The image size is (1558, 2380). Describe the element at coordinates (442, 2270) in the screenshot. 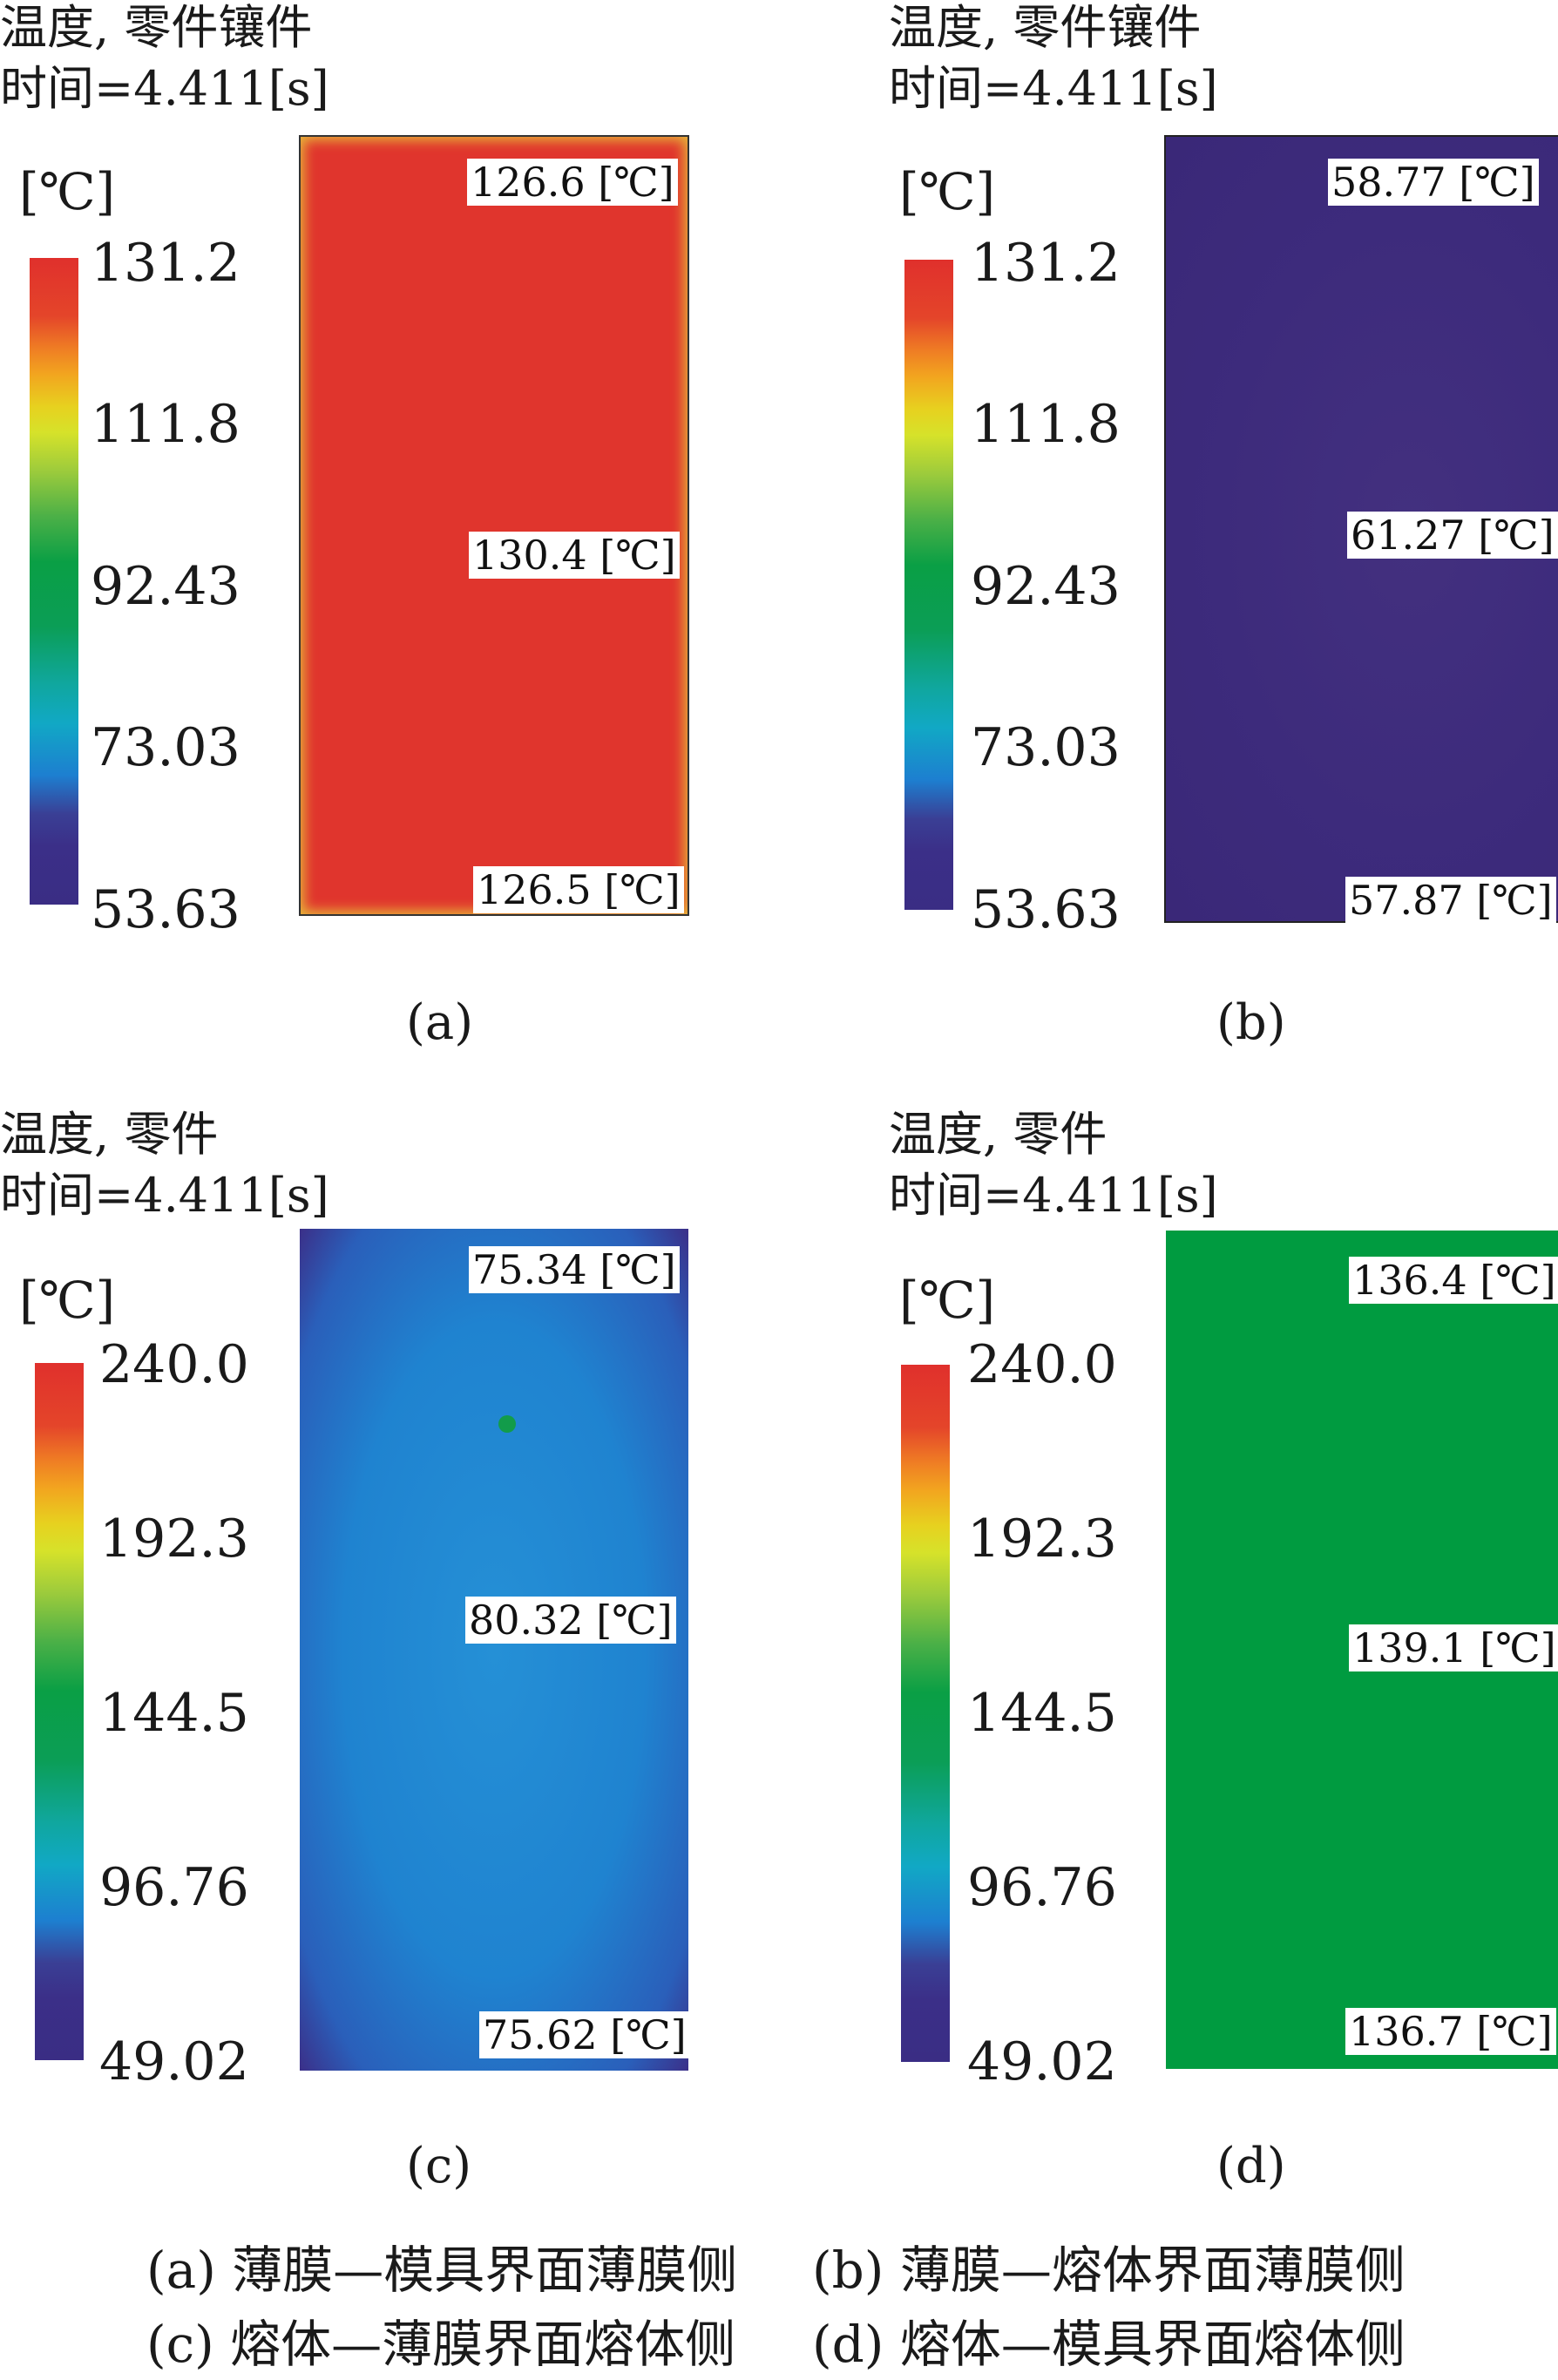

I see `caption-a: (a) 薄膜—模具界面薄膜侧` at that location.